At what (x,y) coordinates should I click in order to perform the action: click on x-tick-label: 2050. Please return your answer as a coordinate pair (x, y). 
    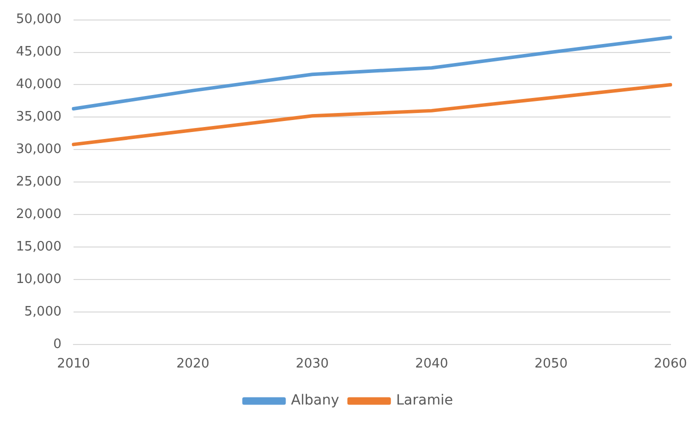
    Looking at the image, I should click on (551, 364).